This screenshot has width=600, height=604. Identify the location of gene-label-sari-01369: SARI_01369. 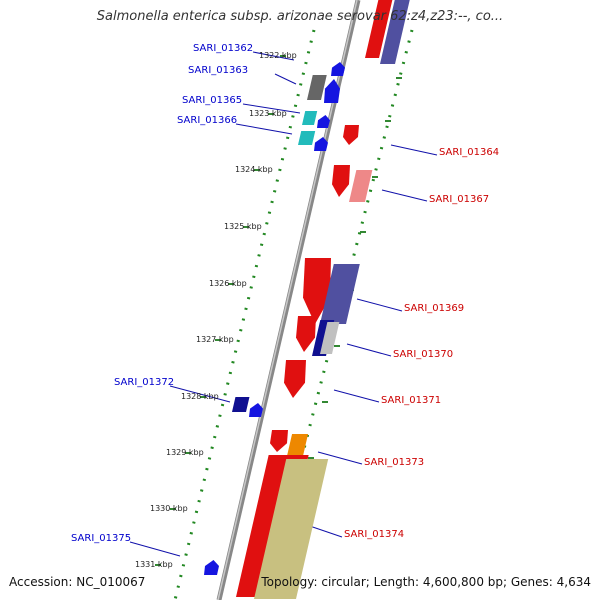
(434, 308).